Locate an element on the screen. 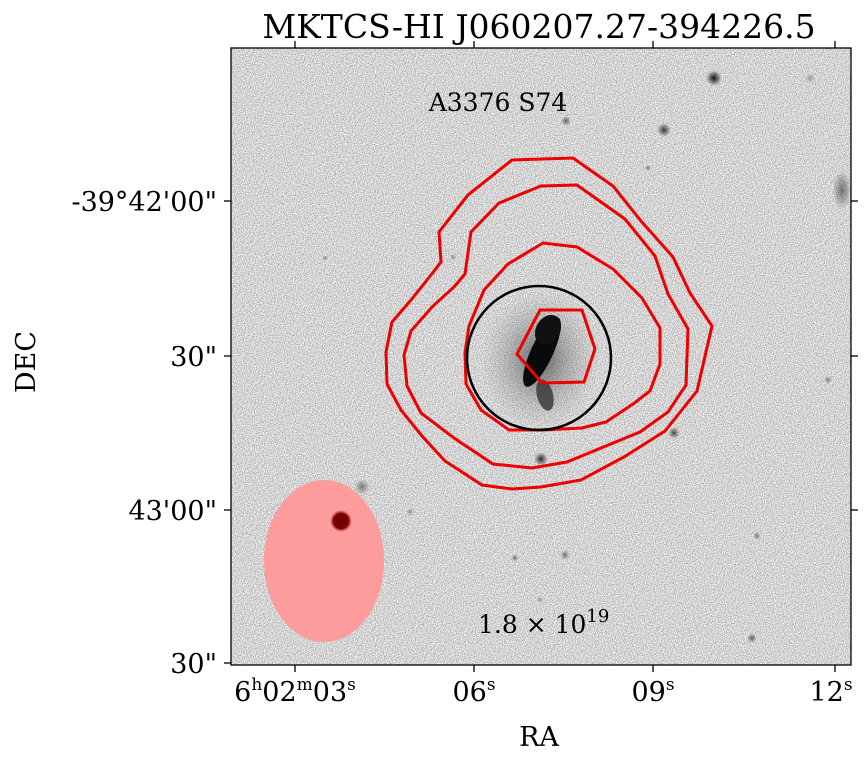 This screenshot has height=765, width=867. ra-tick-label: 09s is located at coordinates (652, 691).